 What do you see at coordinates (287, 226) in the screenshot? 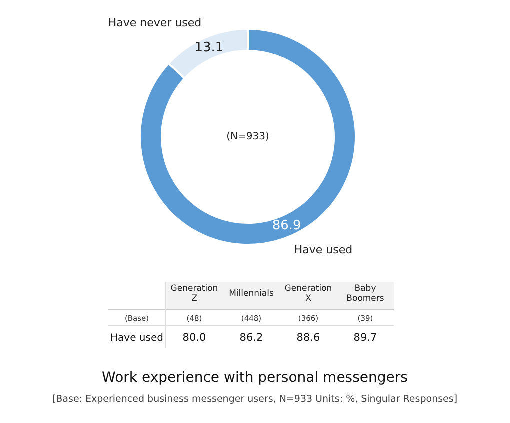
I see `data-label: 86.9` at bounding box center [287, 226].